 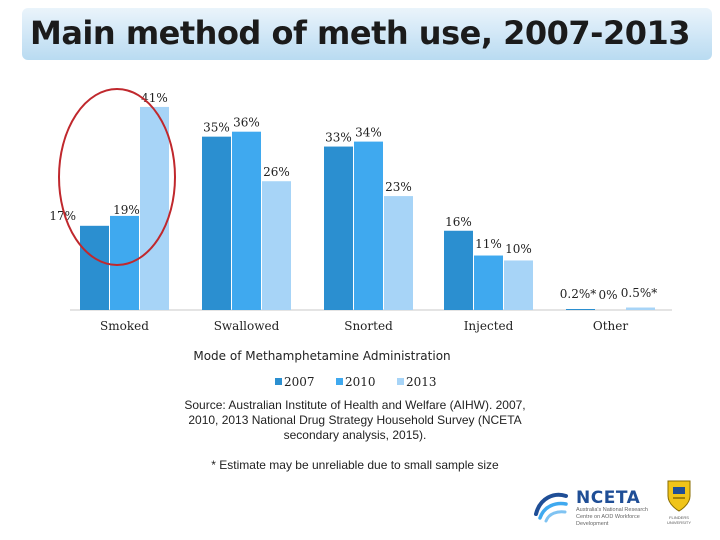 I want to click on bar-injected-2007, so click(x=458, y=270).